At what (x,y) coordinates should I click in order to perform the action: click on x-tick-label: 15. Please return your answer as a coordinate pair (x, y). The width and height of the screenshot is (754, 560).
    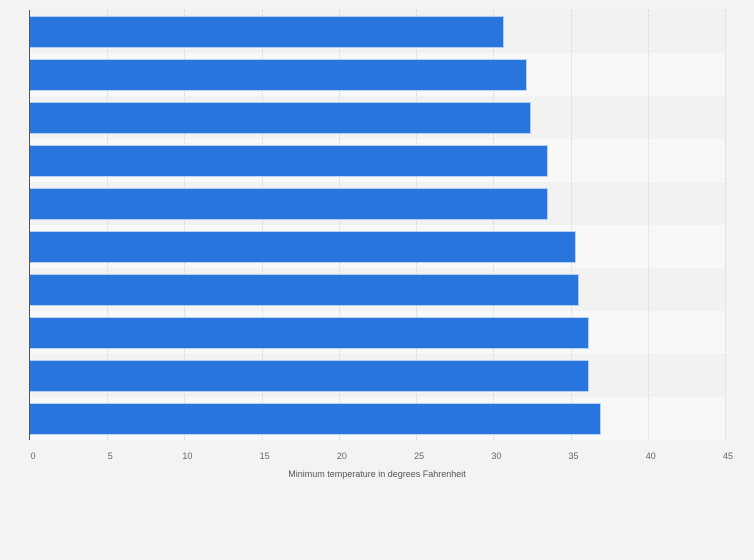
    Looking at the image, I should click on (264, 456).